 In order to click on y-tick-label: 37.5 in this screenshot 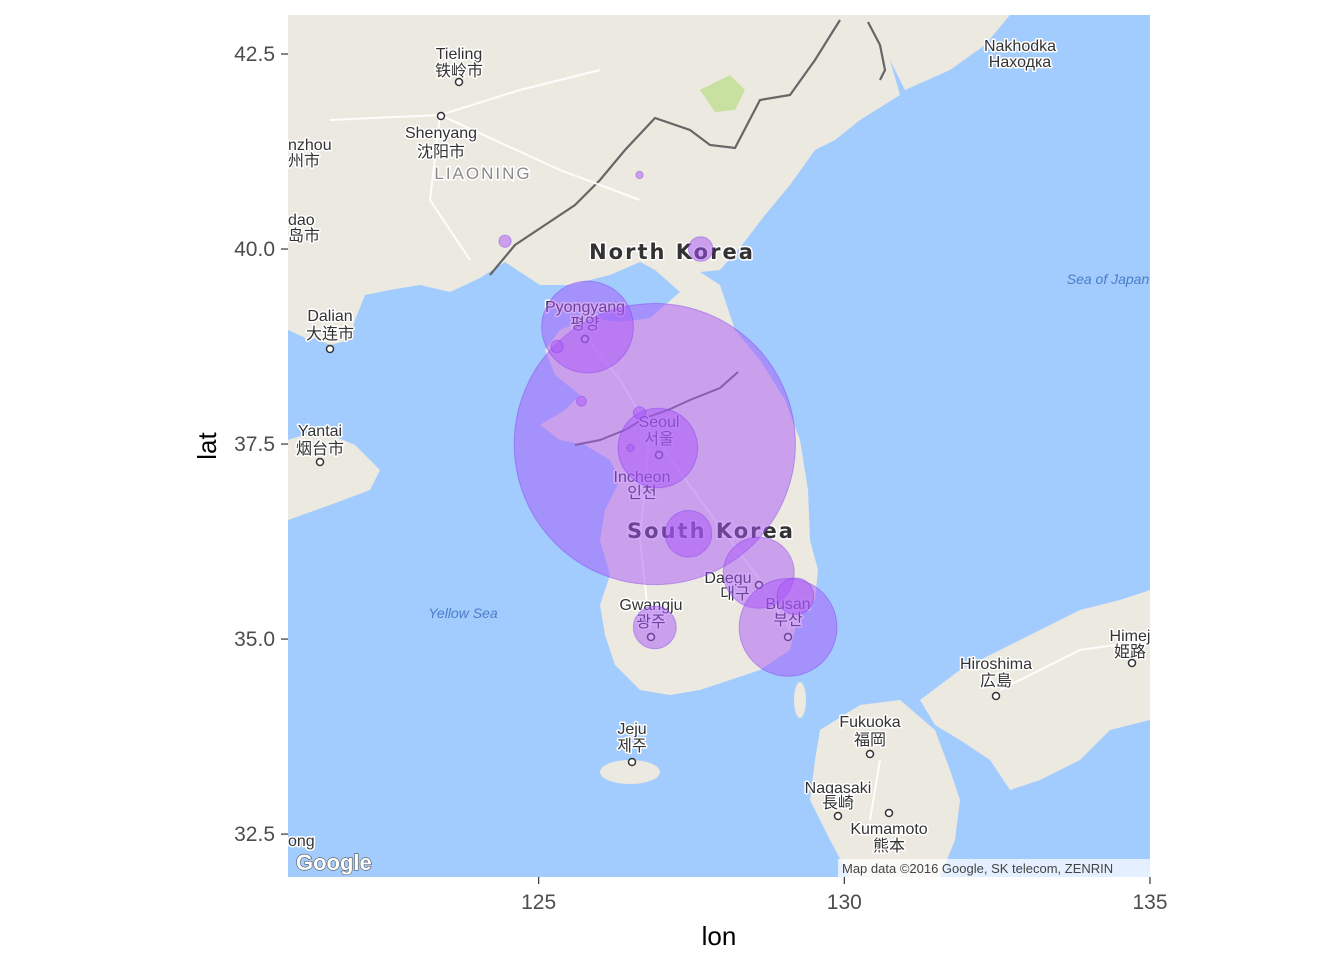, I will do `click(254, 444)`.